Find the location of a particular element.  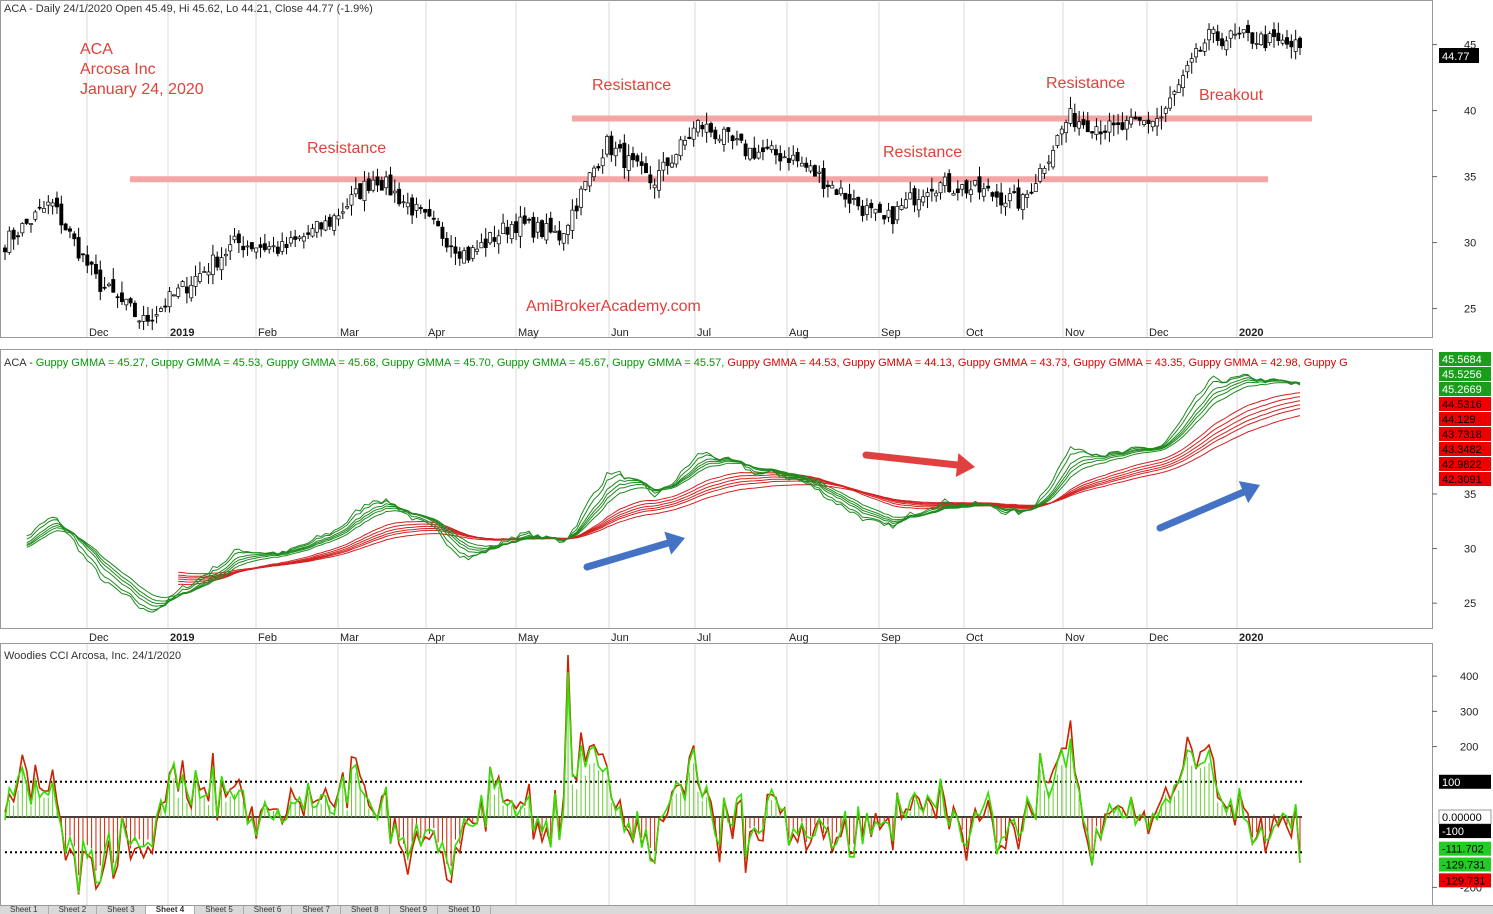

sheet-tab: Sheet 6 is located at coordinates (268, 910).